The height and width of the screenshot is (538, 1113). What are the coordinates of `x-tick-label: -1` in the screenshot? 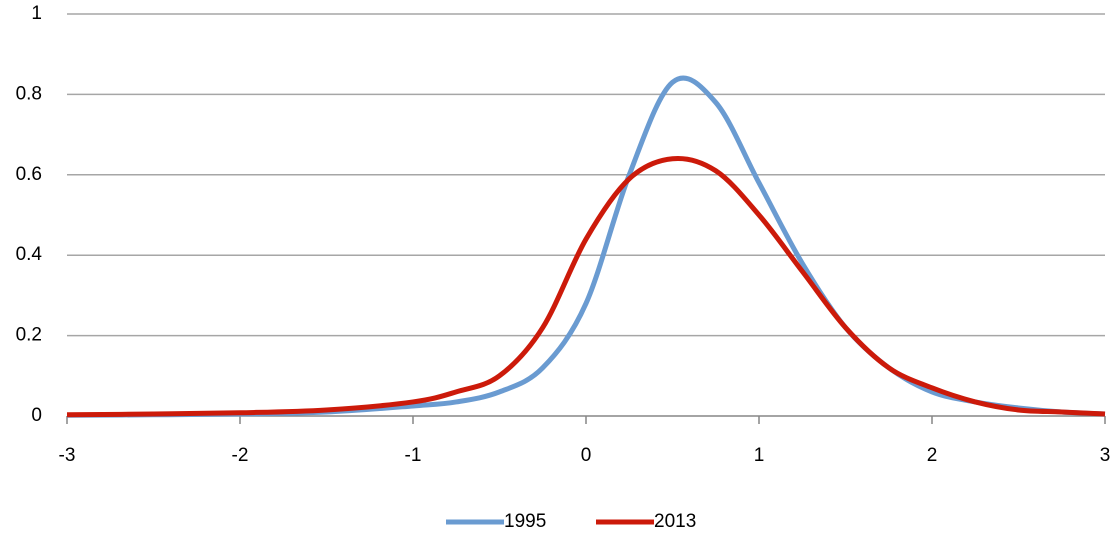 It's located at (413, 455).